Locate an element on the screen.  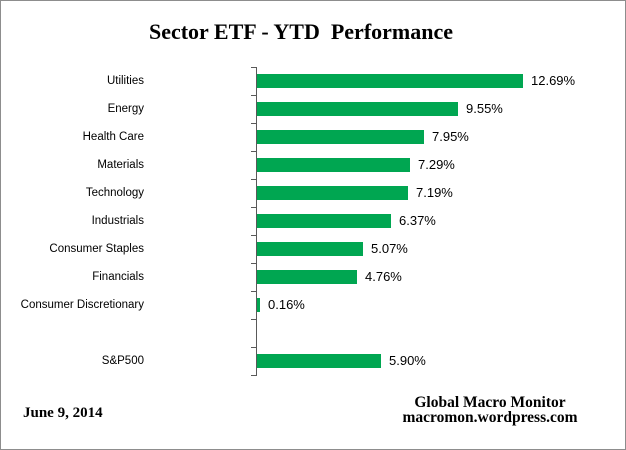
value-label: 6.37% is located at coordinates (417, 220).